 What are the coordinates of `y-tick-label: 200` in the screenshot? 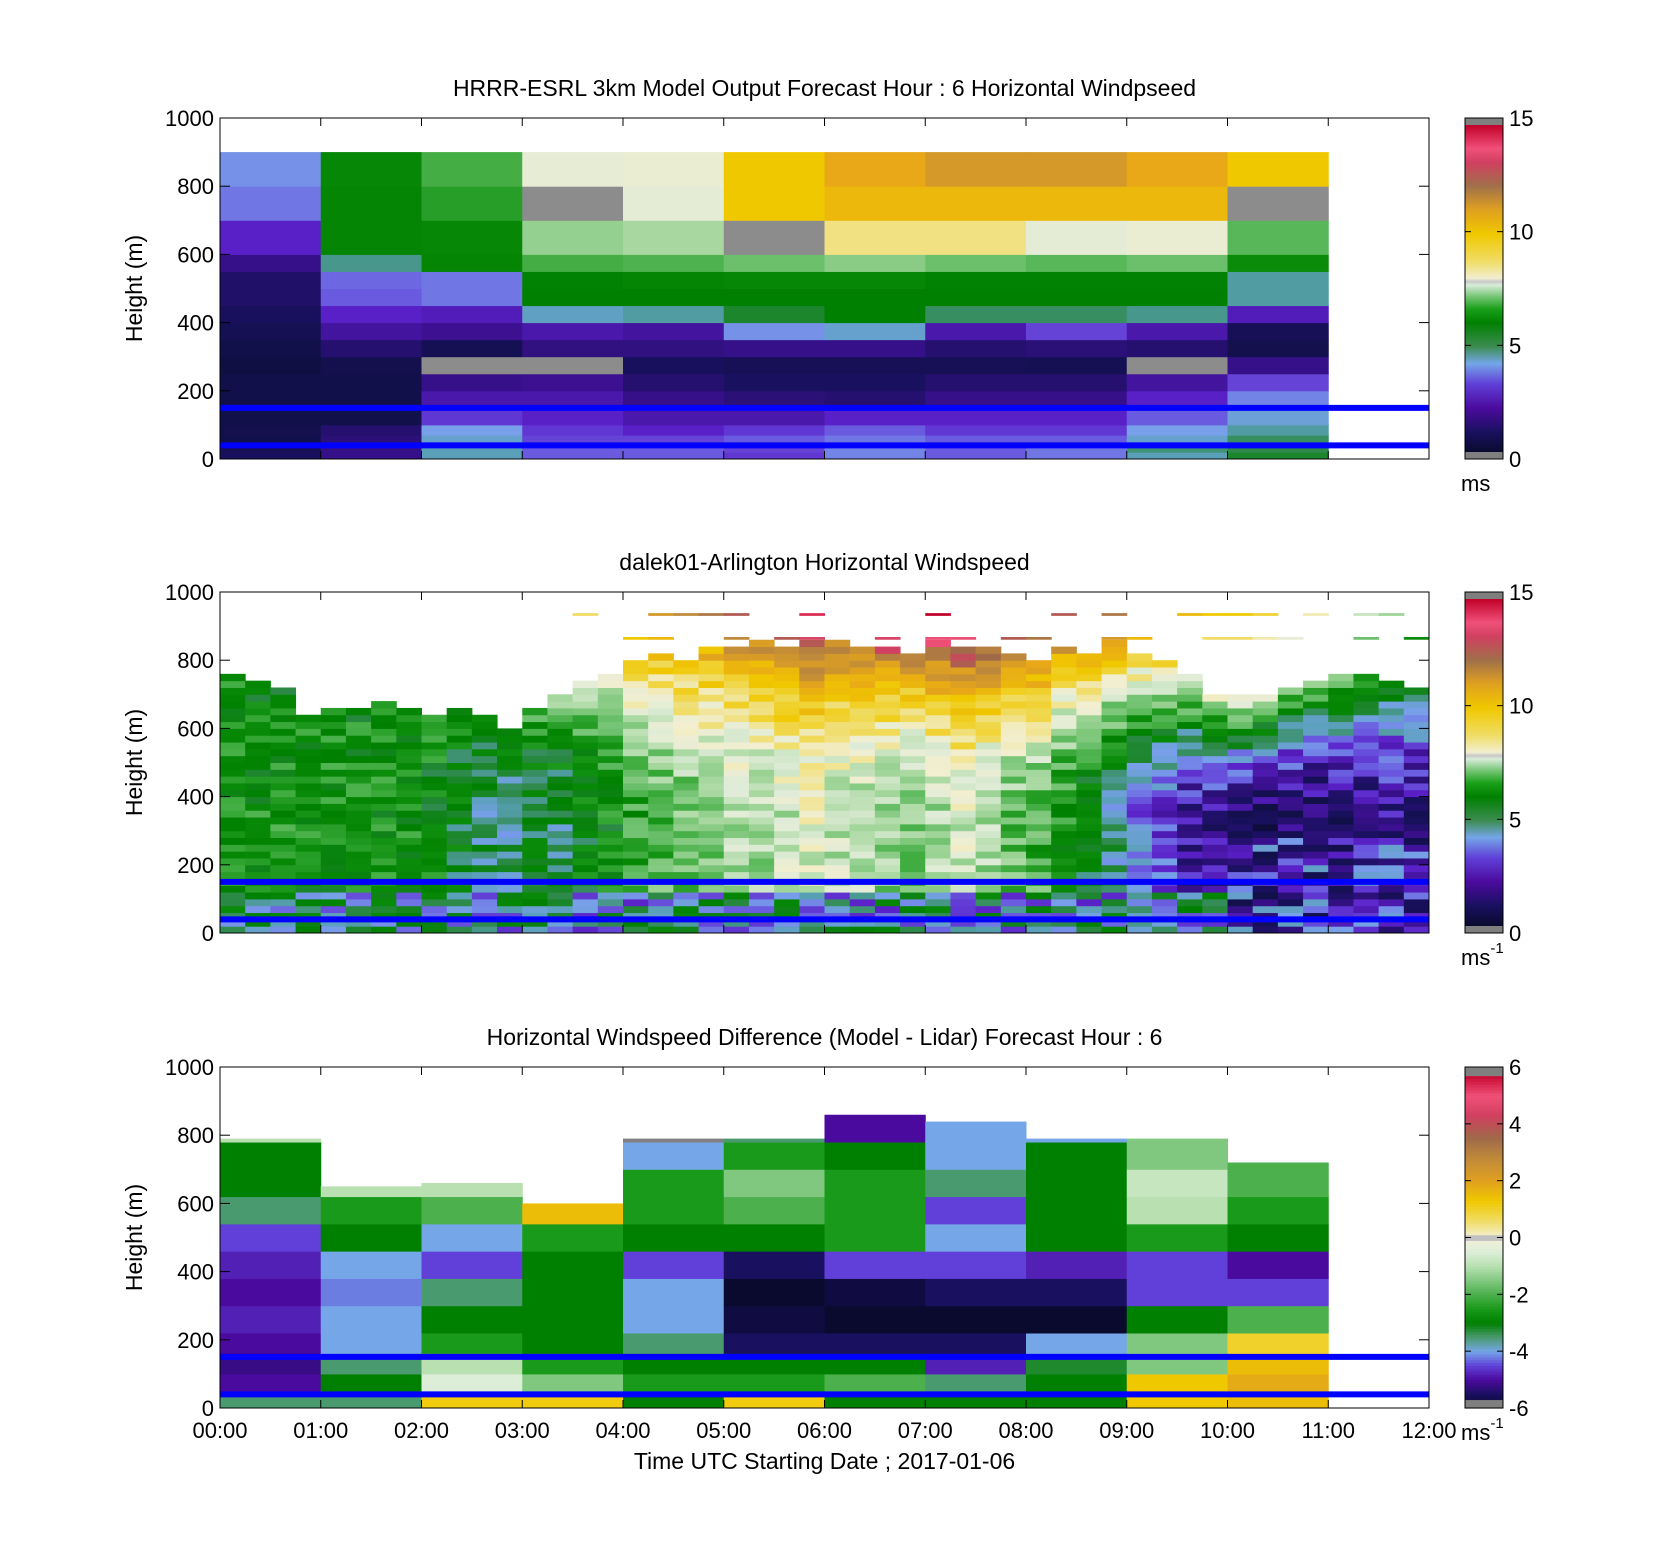 It's located at (195, 391).